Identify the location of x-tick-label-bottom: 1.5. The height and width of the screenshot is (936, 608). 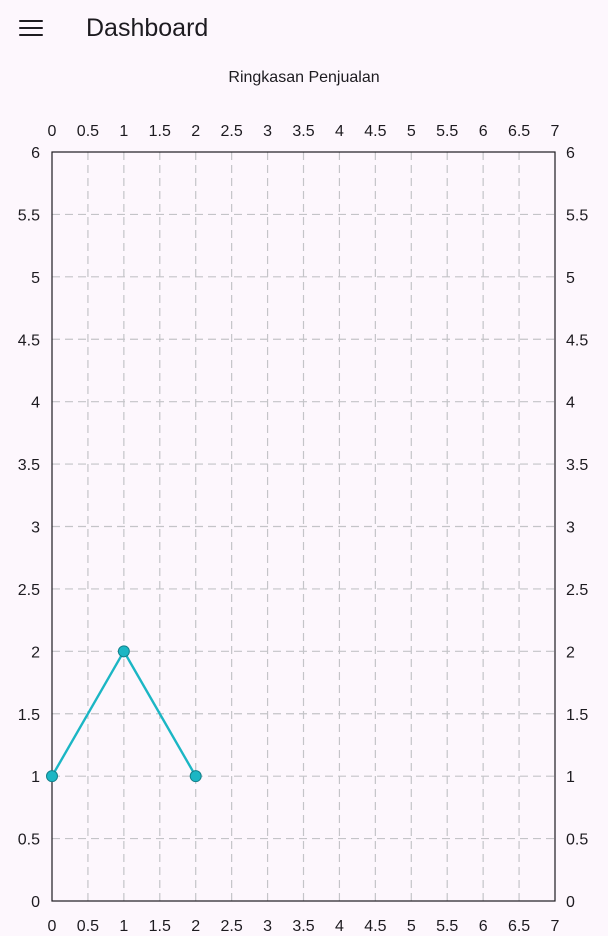
(160, 926).